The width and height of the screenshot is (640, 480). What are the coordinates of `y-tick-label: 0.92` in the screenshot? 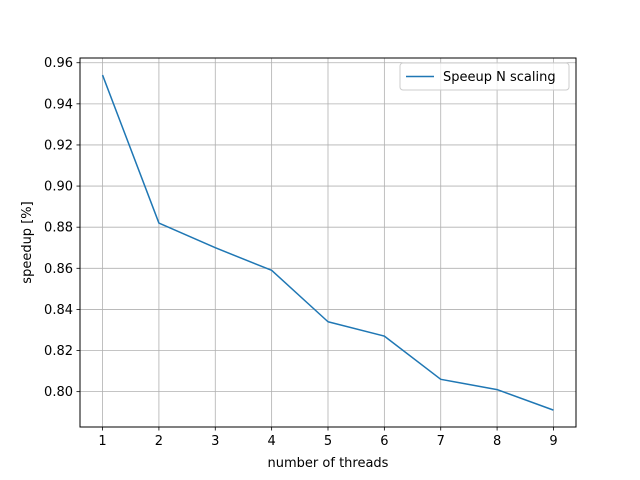 It's located at (58, 145).